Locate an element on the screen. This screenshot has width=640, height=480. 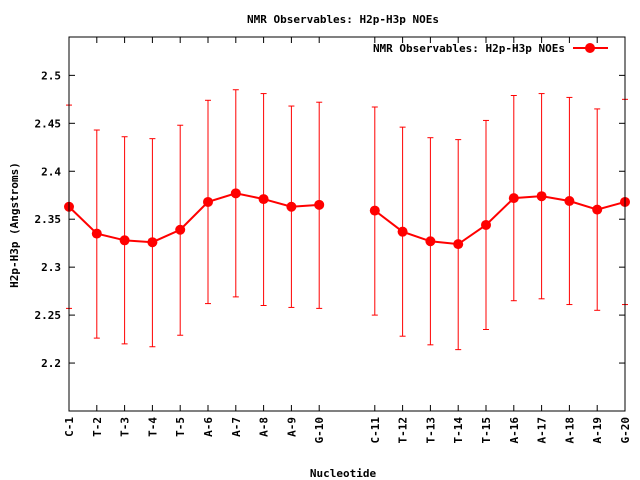
x-tick-label: A-18 is located at coordinates (569, 430).